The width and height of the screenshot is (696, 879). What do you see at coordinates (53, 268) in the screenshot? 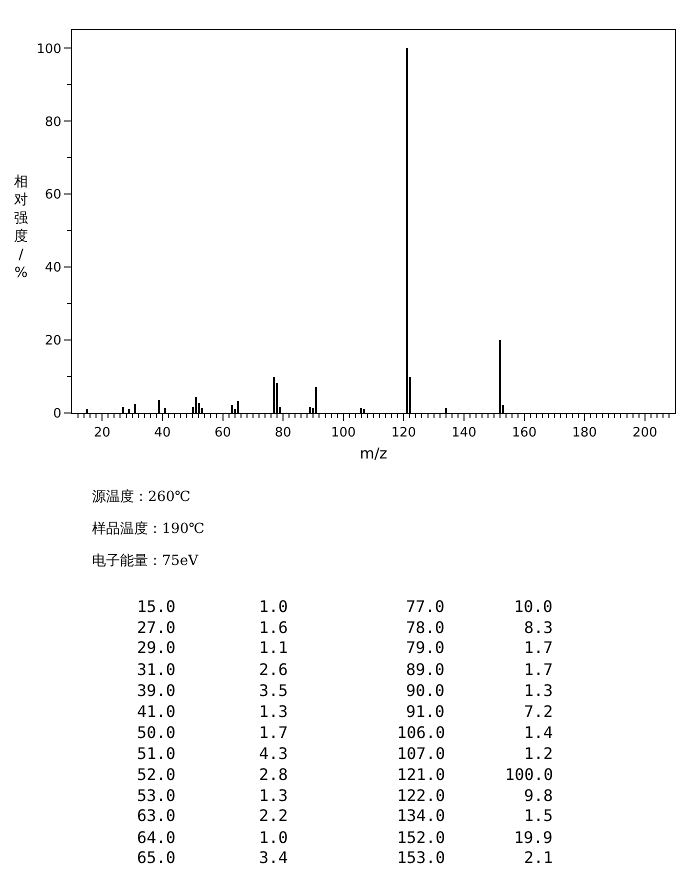
I see `y-tick-label: 40` at bounding box center [53, 268].